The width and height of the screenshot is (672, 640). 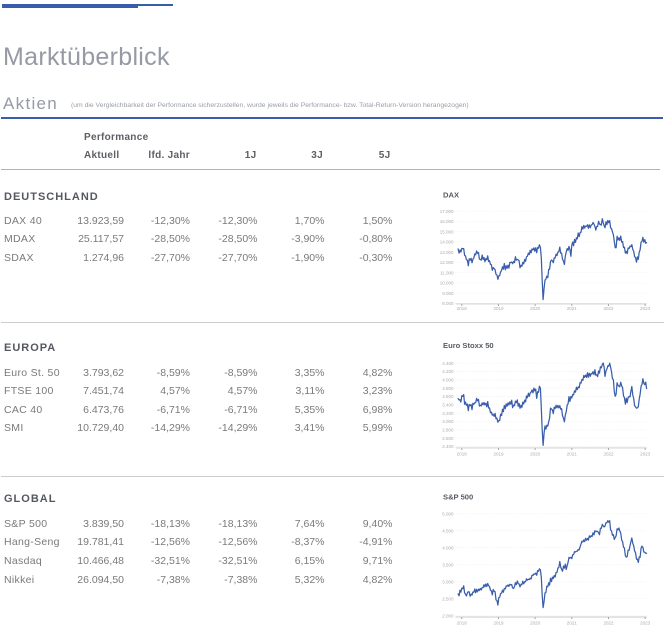 I want to click on svg-text: 2.500, so click(x=448, y=598).